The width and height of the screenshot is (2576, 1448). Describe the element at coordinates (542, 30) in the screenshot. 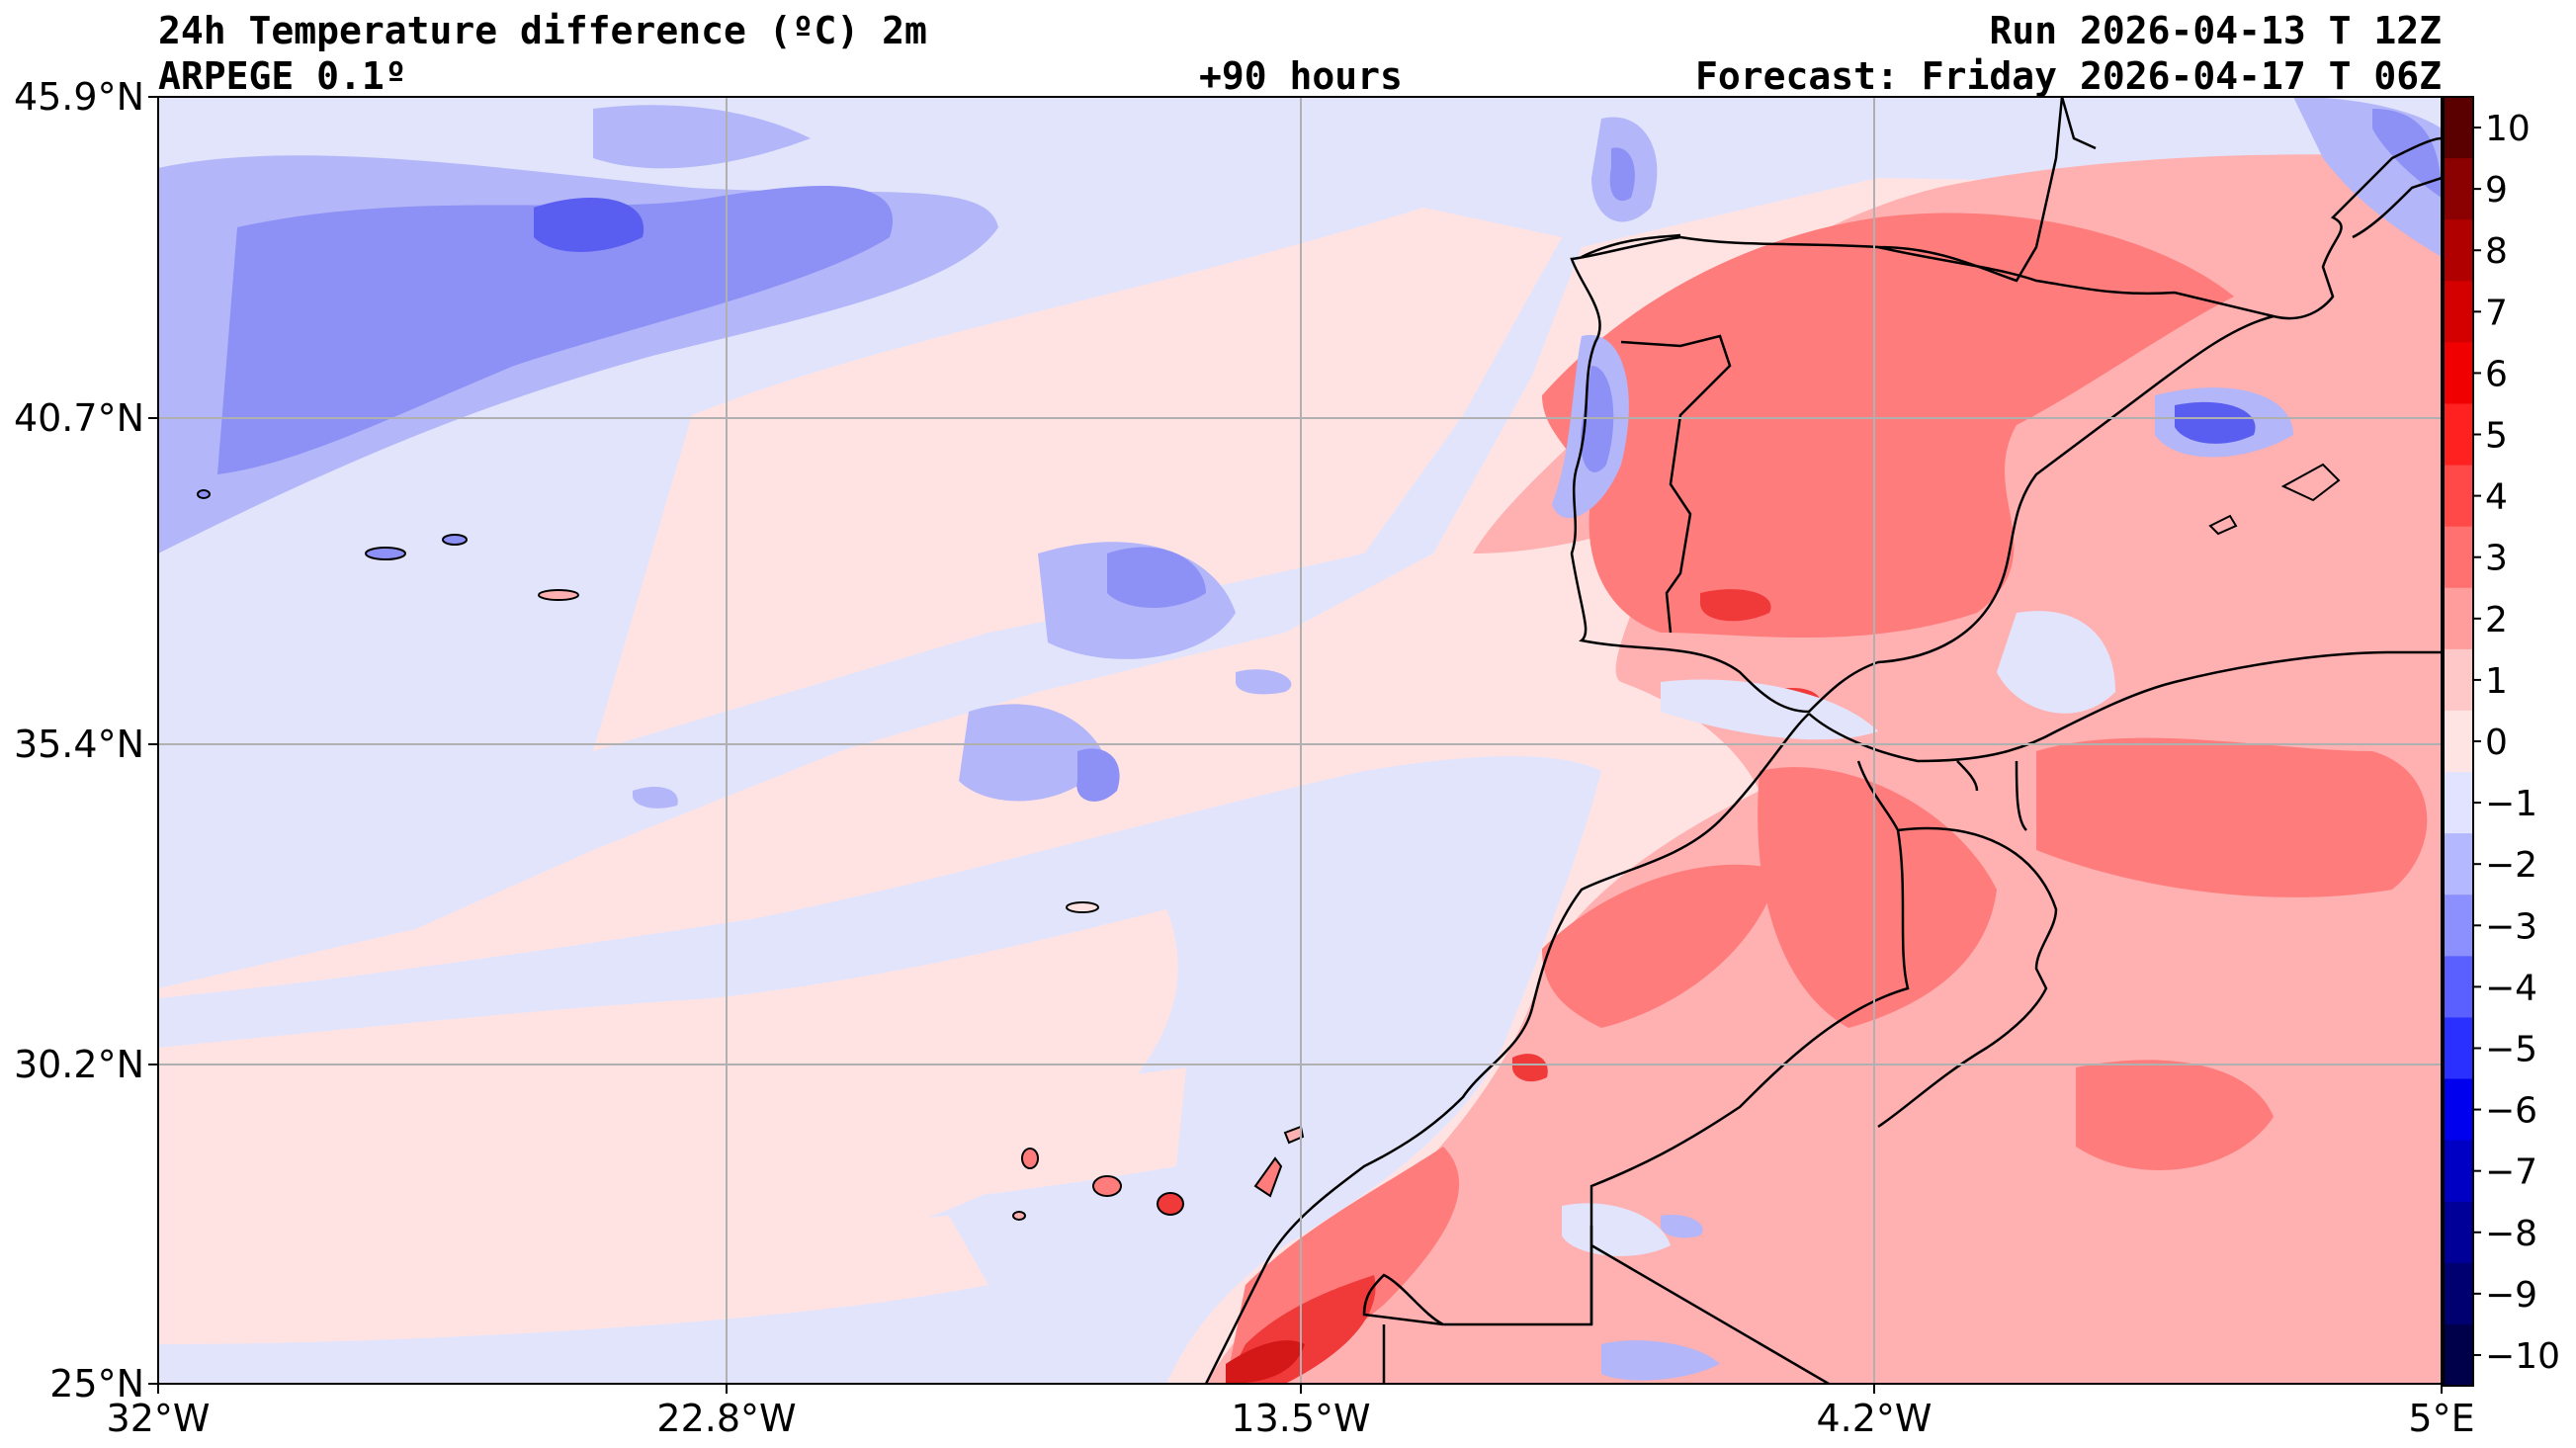

I see `map-title: 24h Temperature difference (ºC) 2m` at that location.